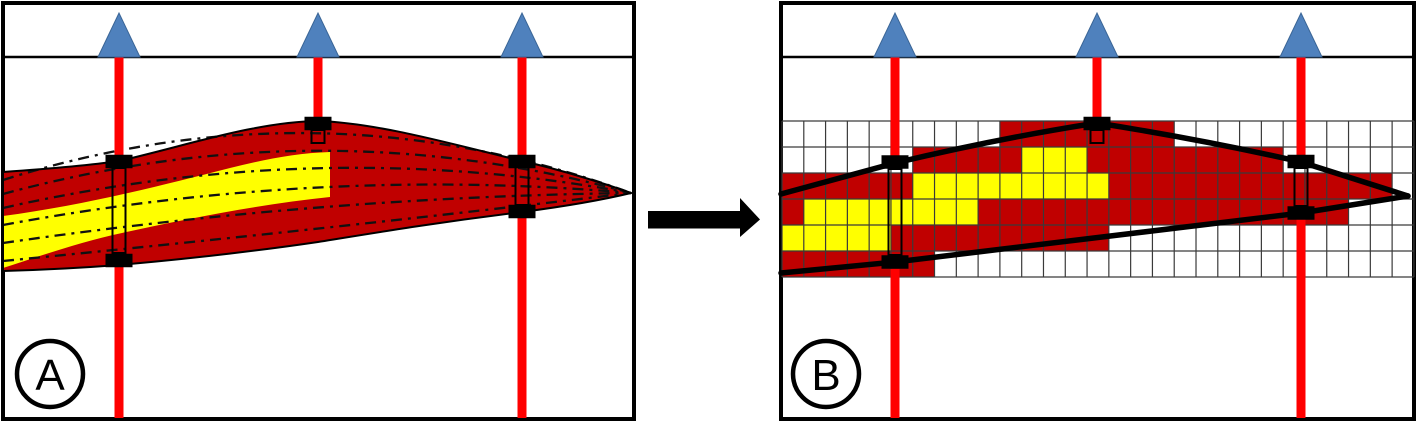 This screenshot has height=422, width=1419. I want to click on horizon-outline-bottom, so click(1094, 234).